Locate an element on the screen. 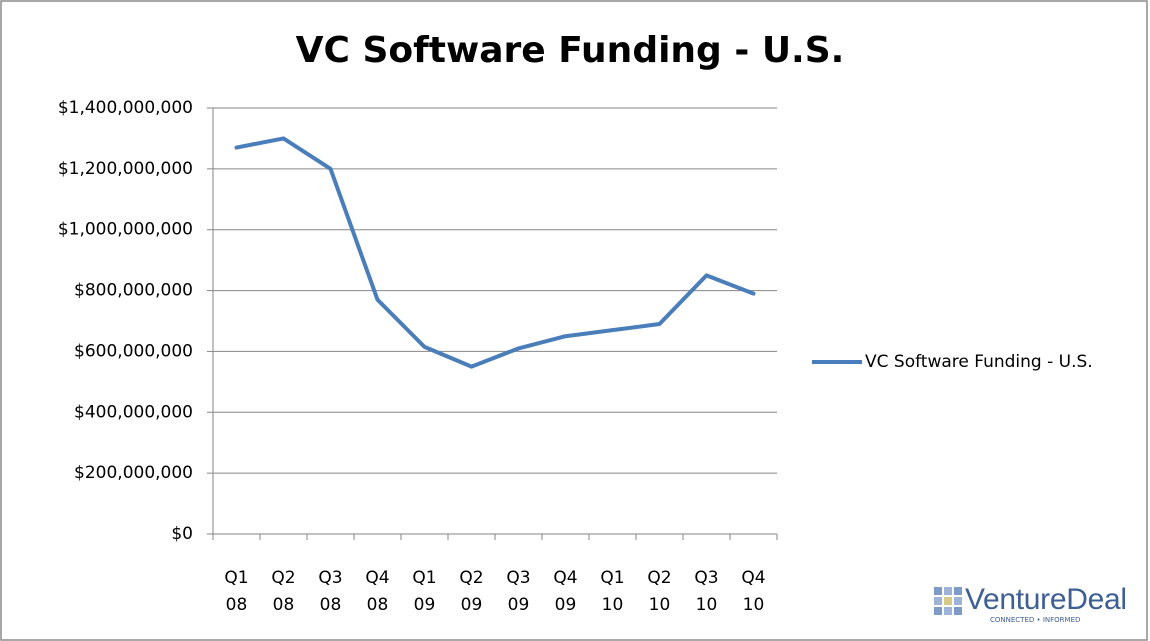 This screenshot has width=1150, height=641. y-tick-label: $600,000,000 is located at coordinates (133, 351).